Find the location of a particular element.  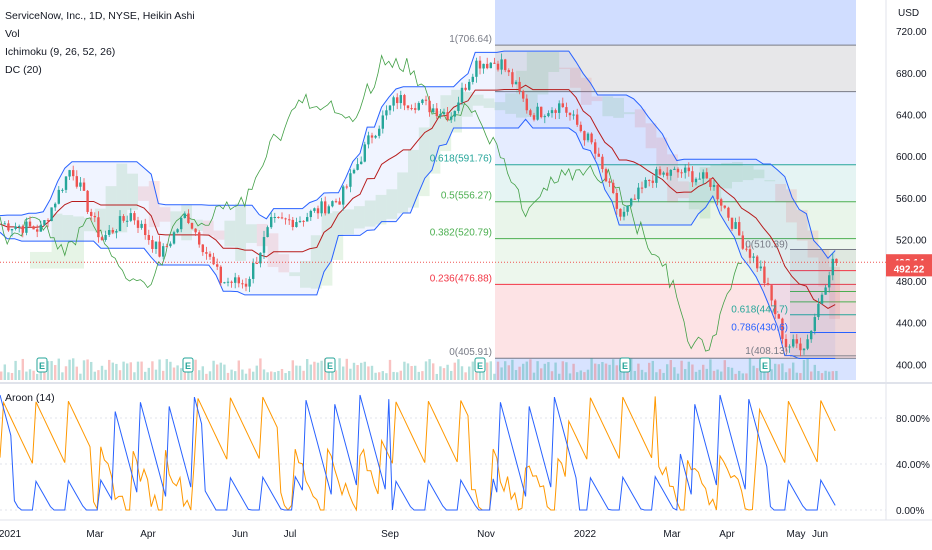

time-tick-label: Sep is located at coordinates (390, 534).